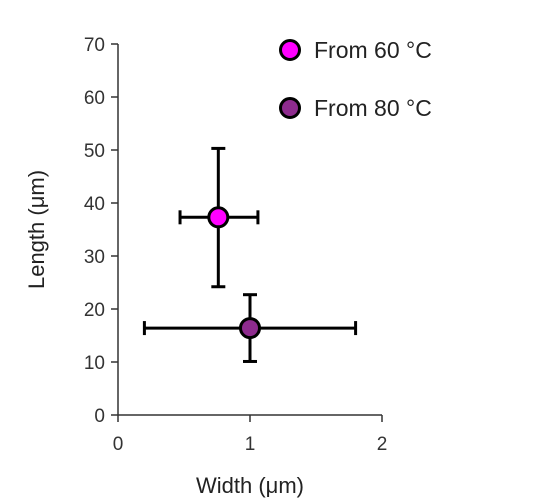  I want to click on y-tick-label: 50, so click(94, 151).